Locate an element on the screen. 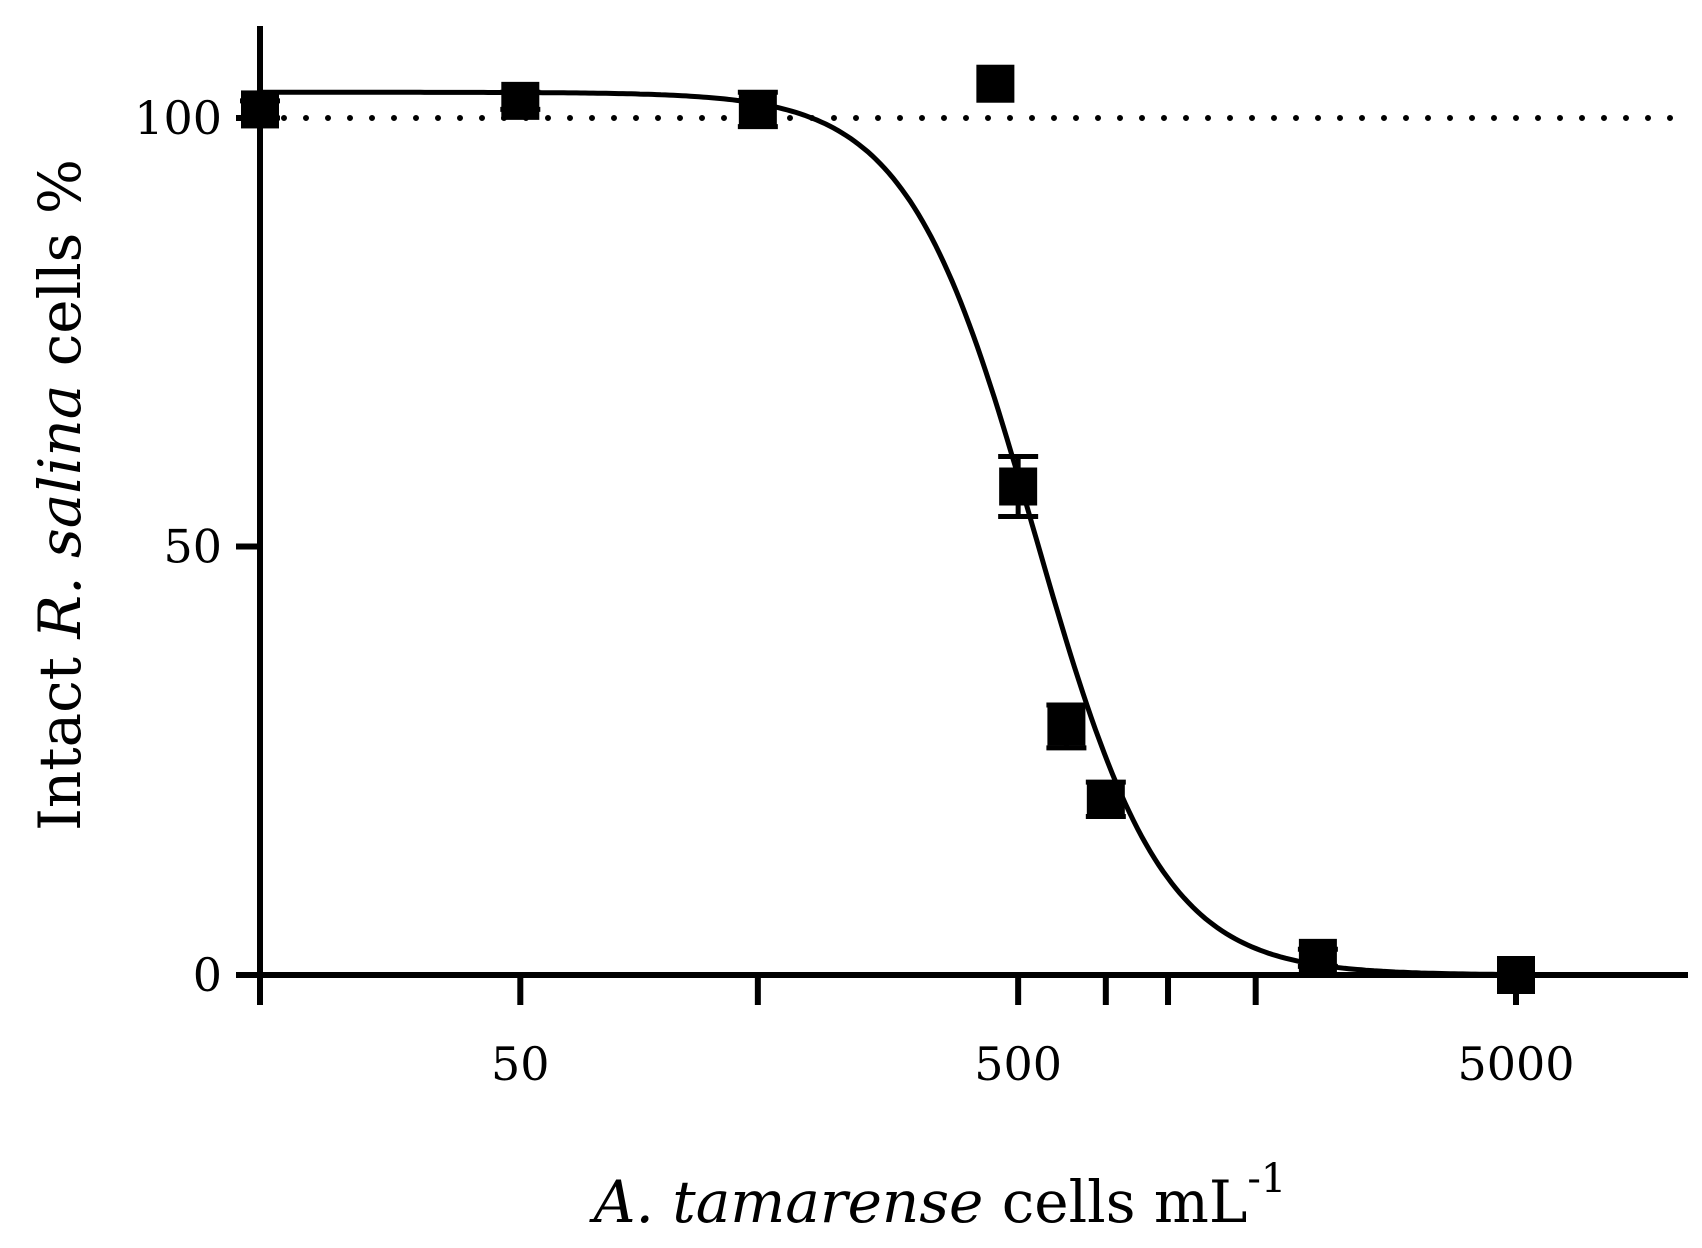 The height and width of the screenshot is (1248, 1702). y-tick-label-50: 50 is located at coordinates (192, 547).